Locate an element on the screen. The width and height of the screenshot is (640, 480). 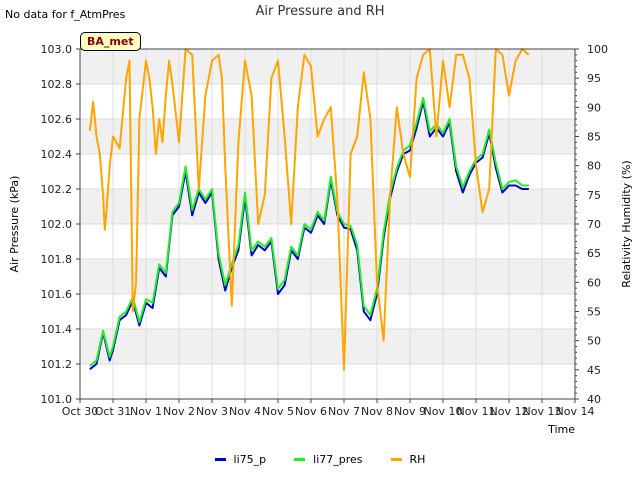
y-left-tick-label: 102.6 is located at coordinates (57, 119).